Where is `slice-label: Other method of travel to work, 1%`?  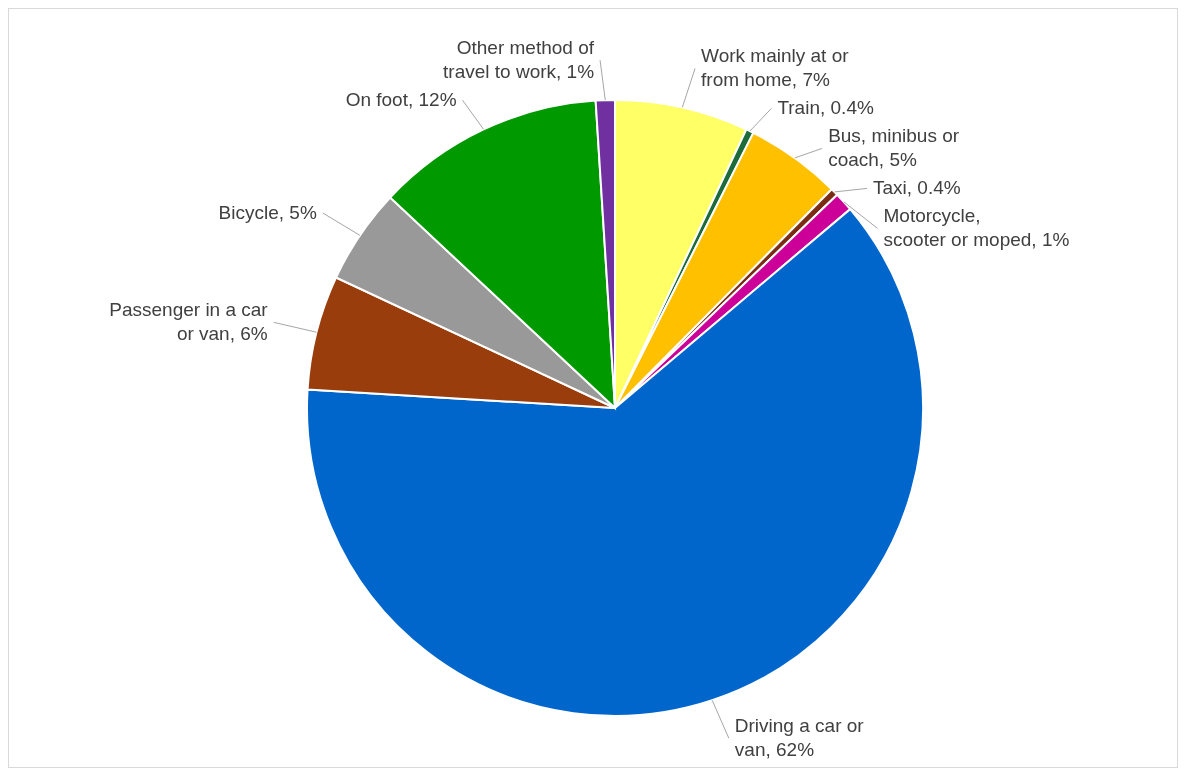
slice-label: Other method of travel to work, 1% is located at coordinates (519, 60).